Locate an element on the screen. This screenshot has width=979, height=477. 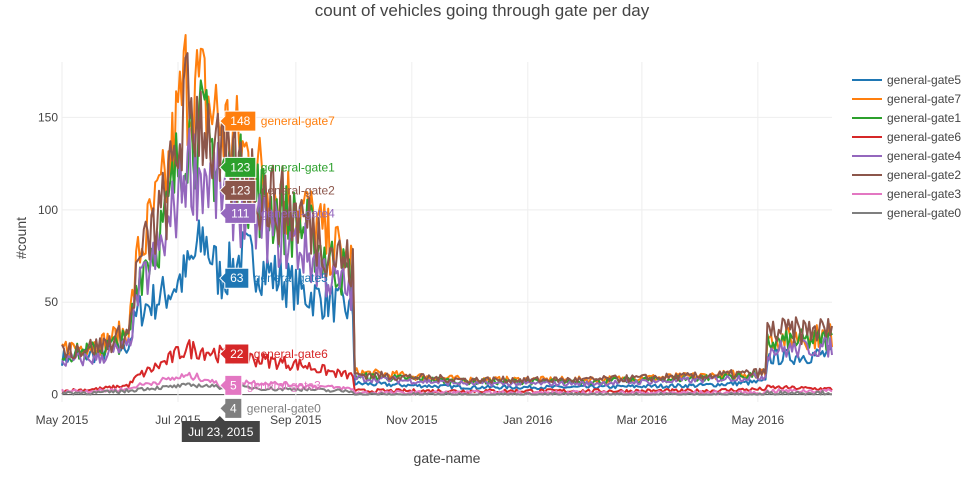
x-tick-label: May 2016 is located at coordinates (758, 420).